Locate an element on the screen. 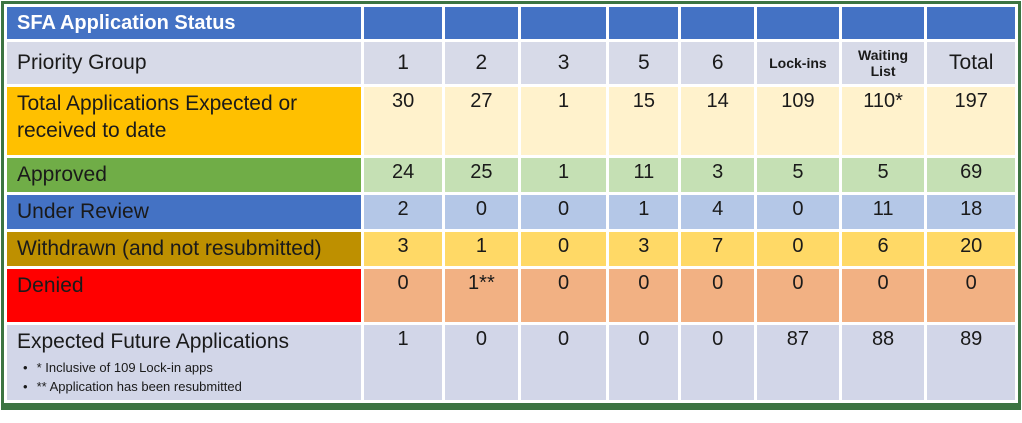  cell-expected-future-5: 0 is located at coordinates (644, 362).